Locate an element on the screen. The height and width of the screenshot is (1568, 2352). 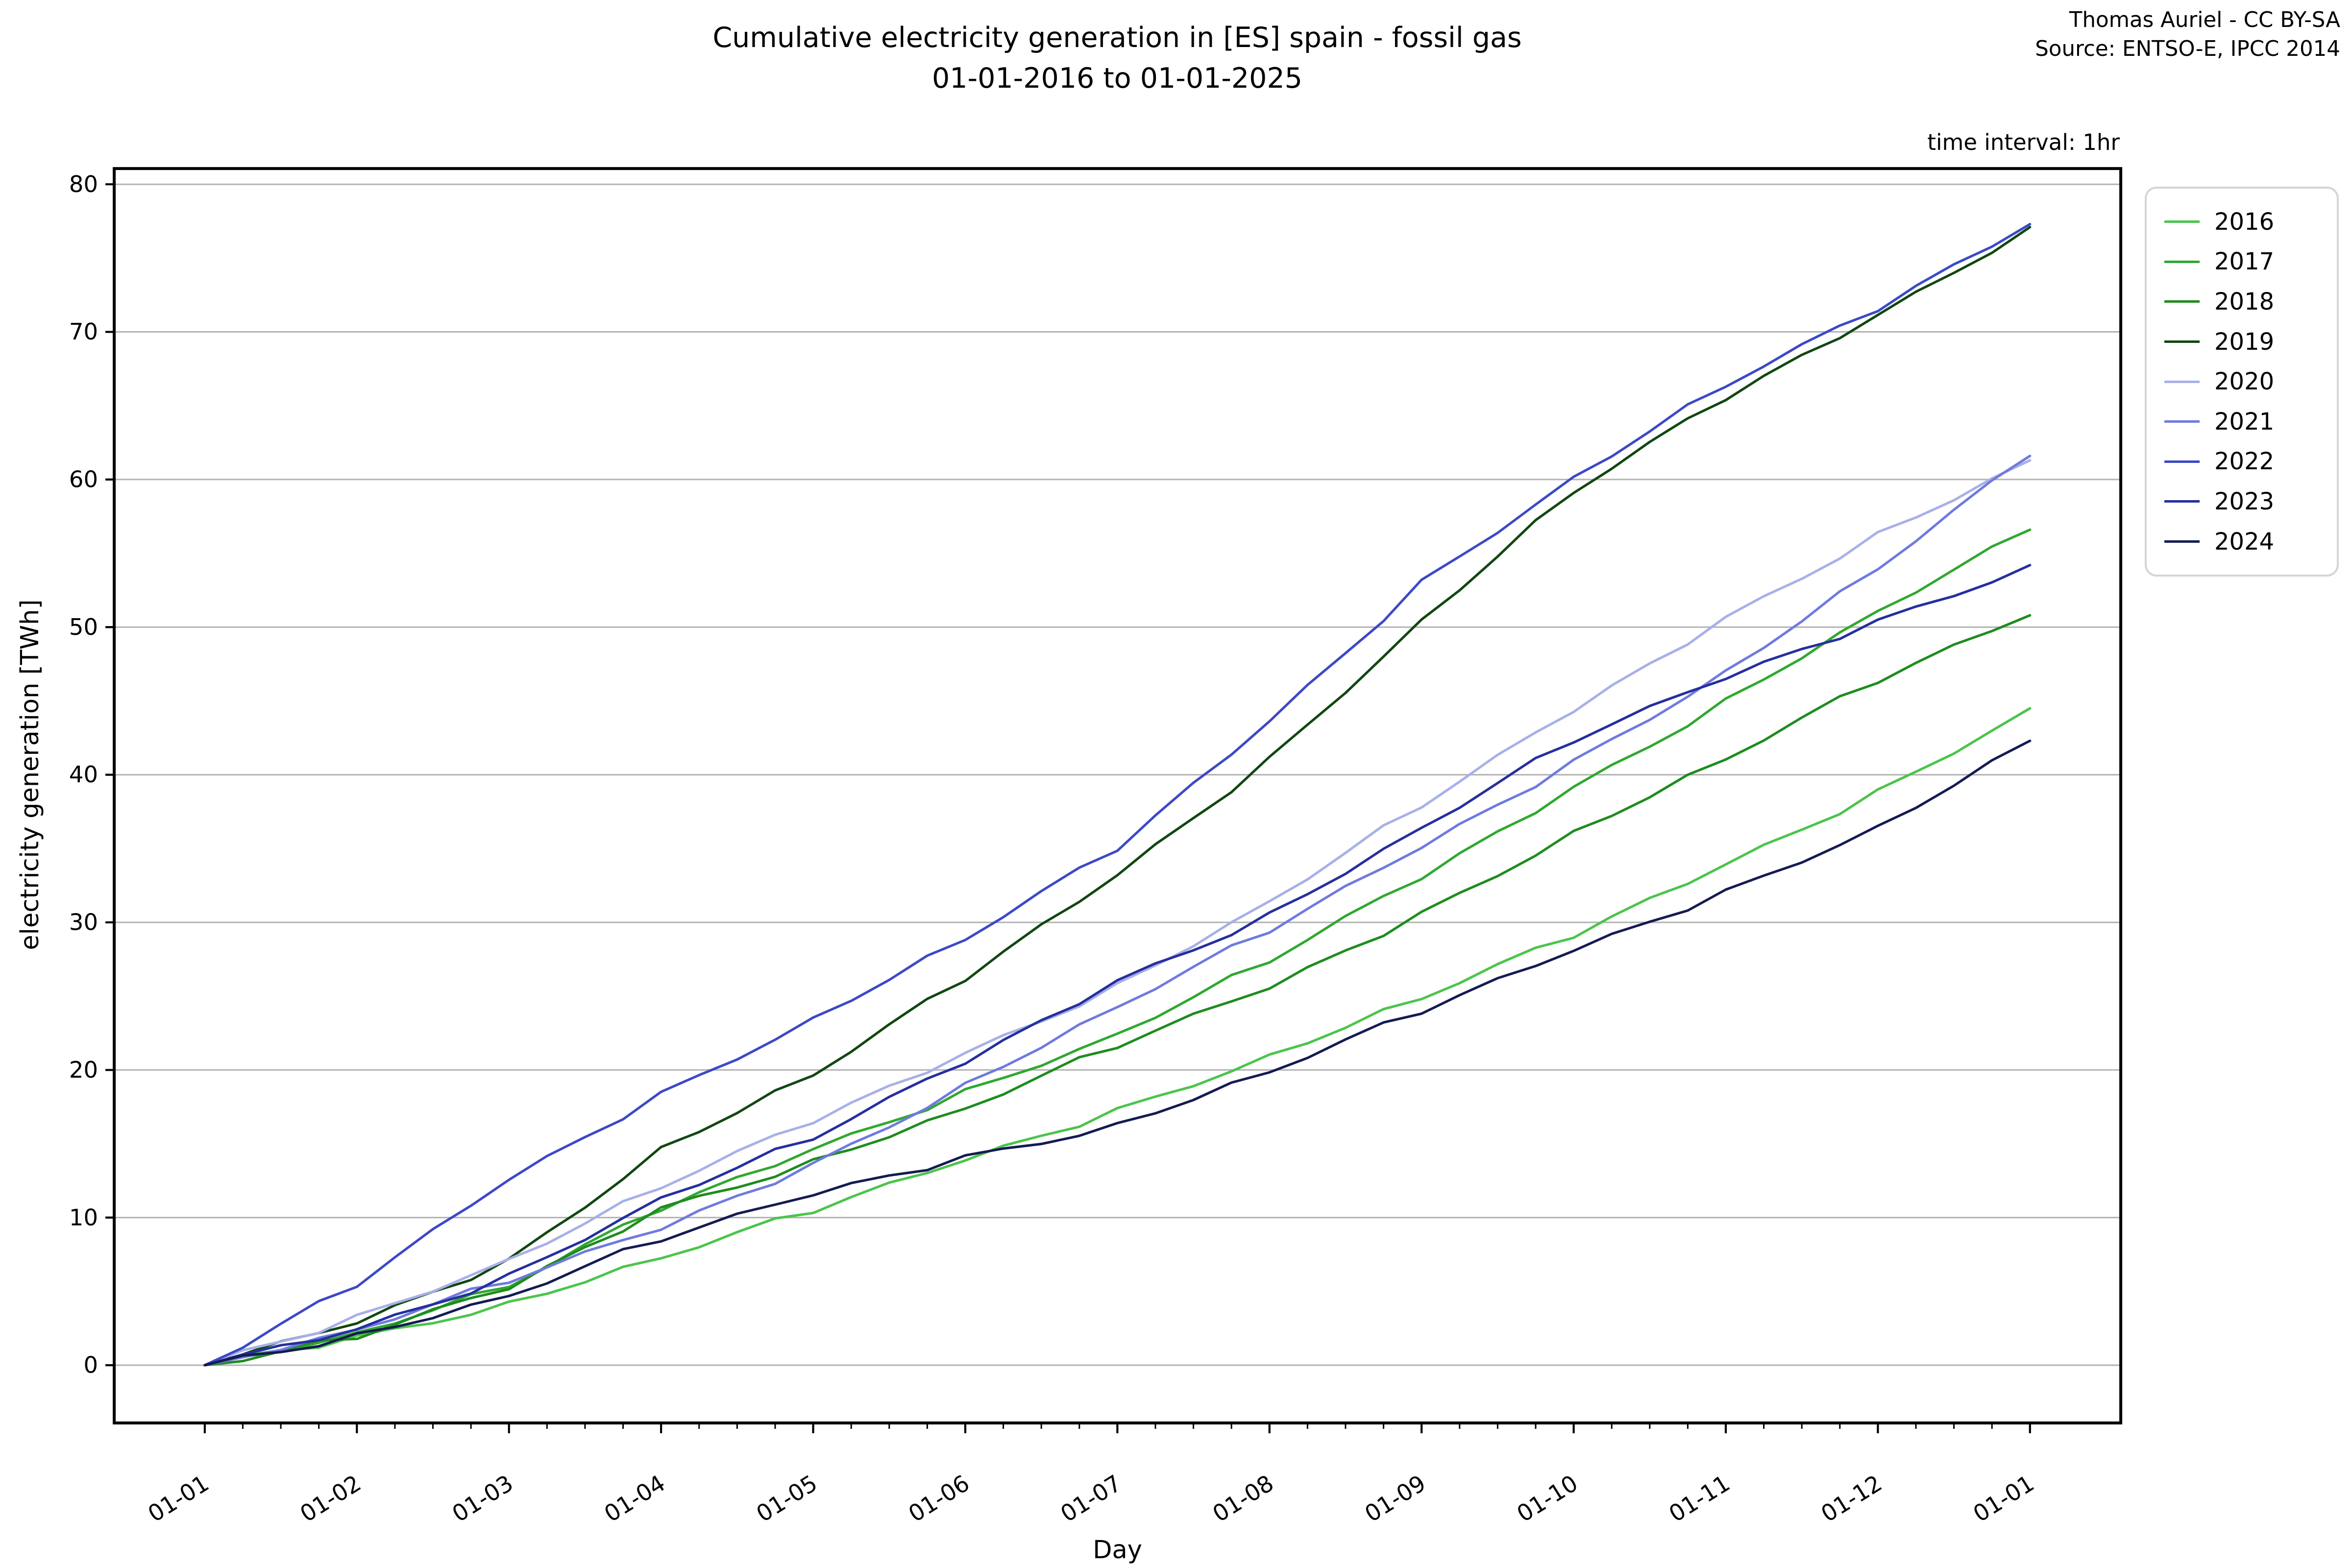
legend-item-2019: 2019 is located at coordinates (2243, 342).